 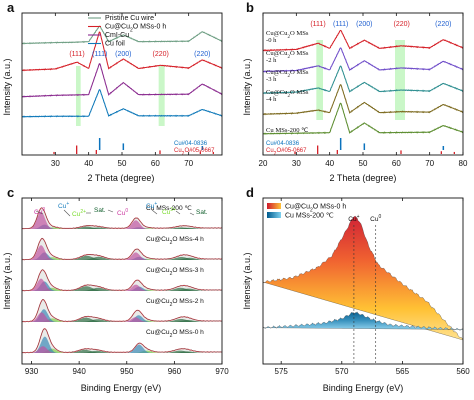 I want to click on sample-label-b-4-line1: Cu@Cu2O MSs, so click(x=287, y=94).